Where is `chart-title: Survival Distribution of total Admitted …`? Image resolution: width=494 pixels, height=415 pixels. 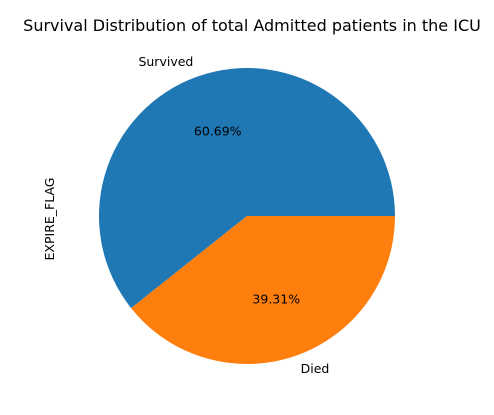
chart-title: Survival Distribution of total Admitted … is located at coordinates (252, 25).